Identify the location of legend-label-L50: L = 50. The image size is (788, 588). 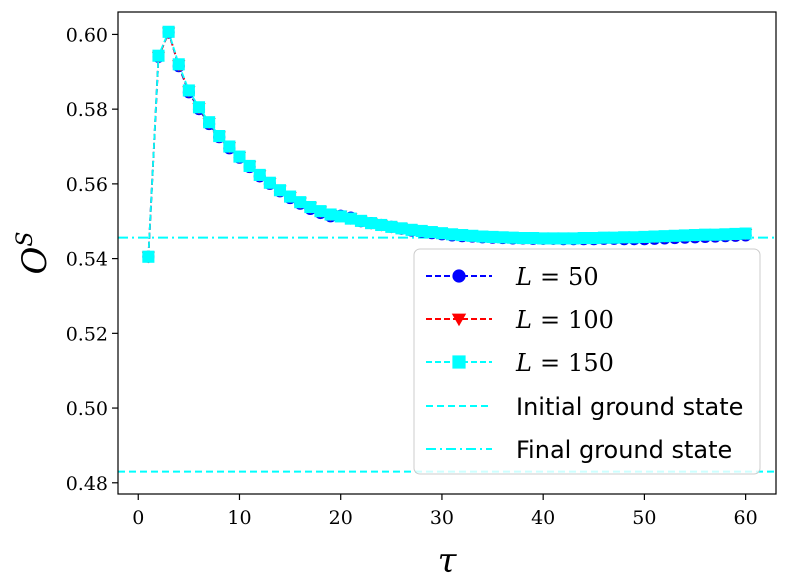
(557, 277).